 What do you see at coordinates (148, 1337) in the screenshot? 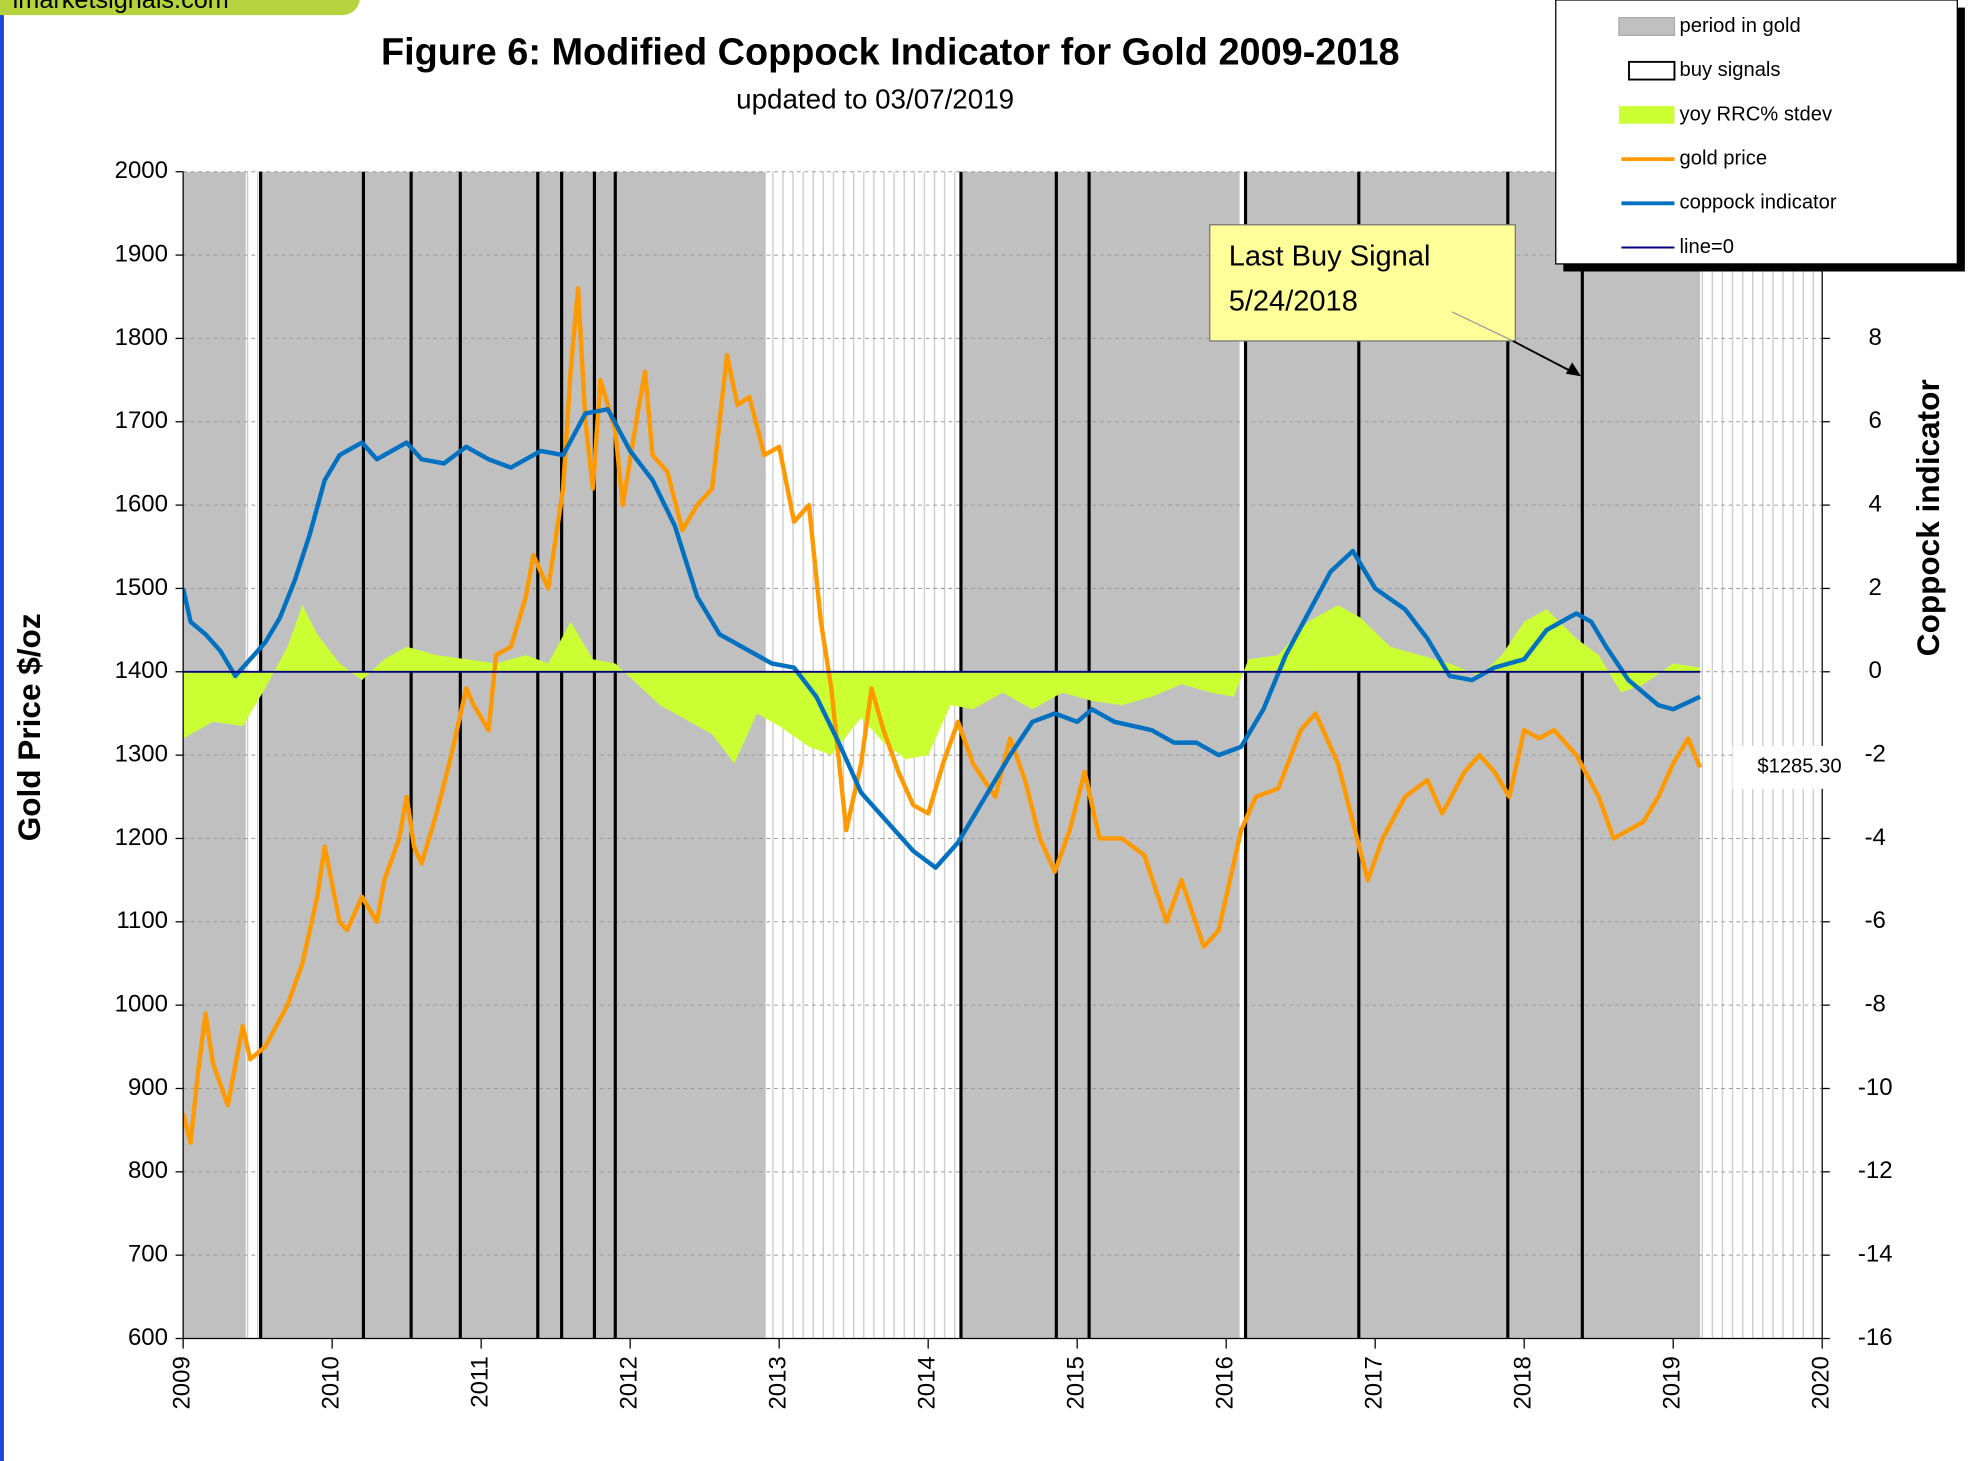
I see `y-tick-label: 600` at bounding box center [148, 1337].